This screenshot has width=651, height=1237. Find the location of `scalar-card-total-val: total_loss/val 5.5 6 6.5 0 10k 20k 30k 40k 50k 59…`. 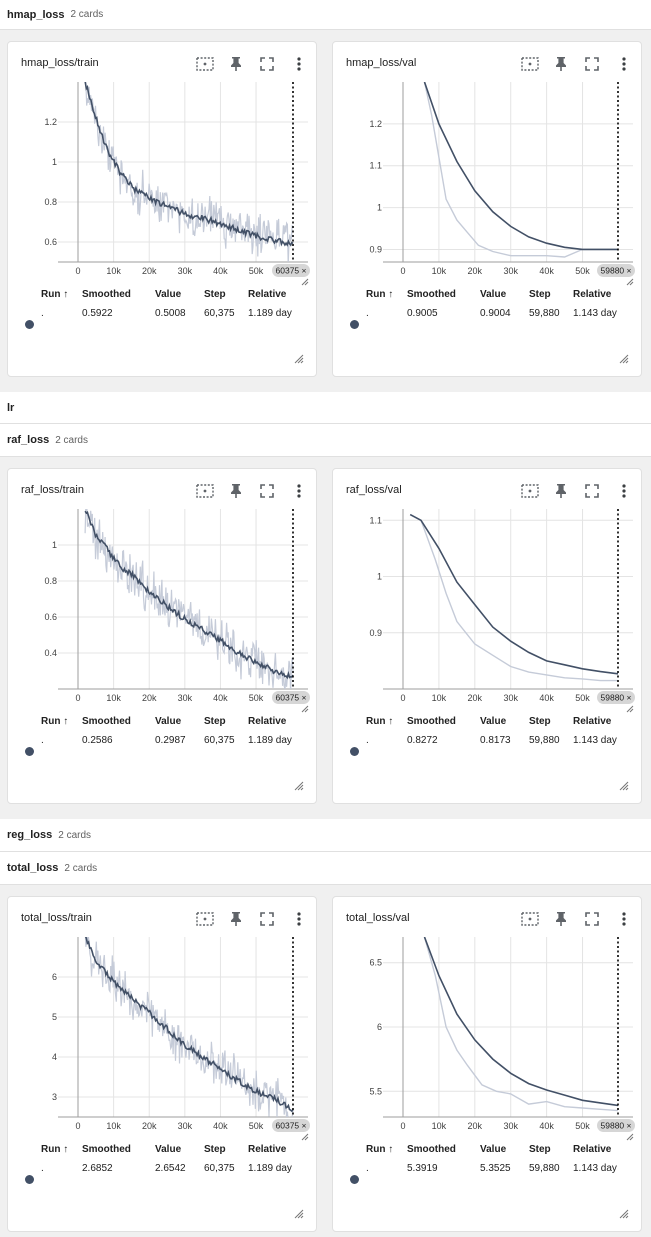

scalar-card-total-val: total_loss/val 5.5 6 6.5 0 10k 20k 30k 40k 50k 59… is located at coordinates (487, 1064).